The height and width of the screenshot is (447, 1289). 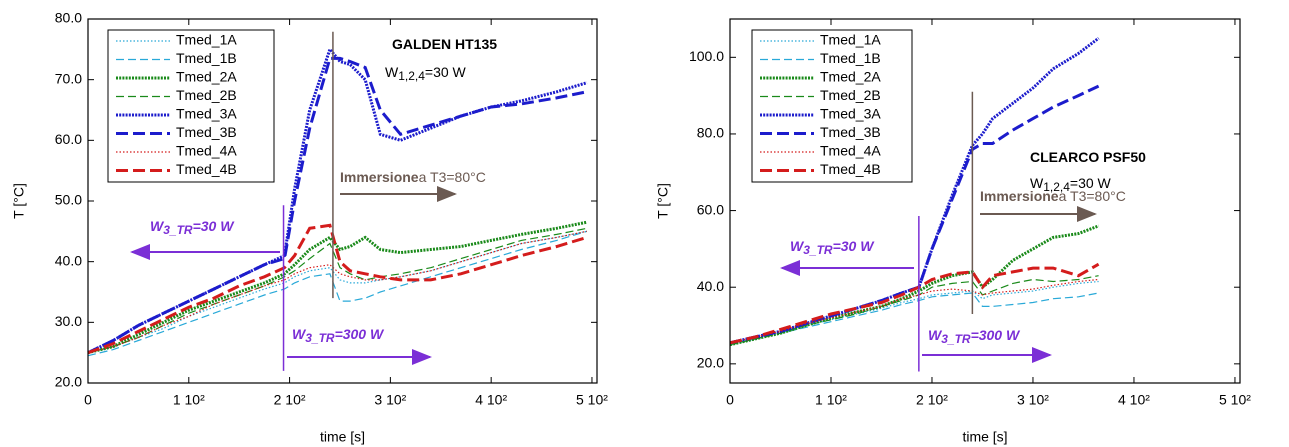 I want to click on annotation-part: CLEARCO PSF50, so click(x=1088, y=157).